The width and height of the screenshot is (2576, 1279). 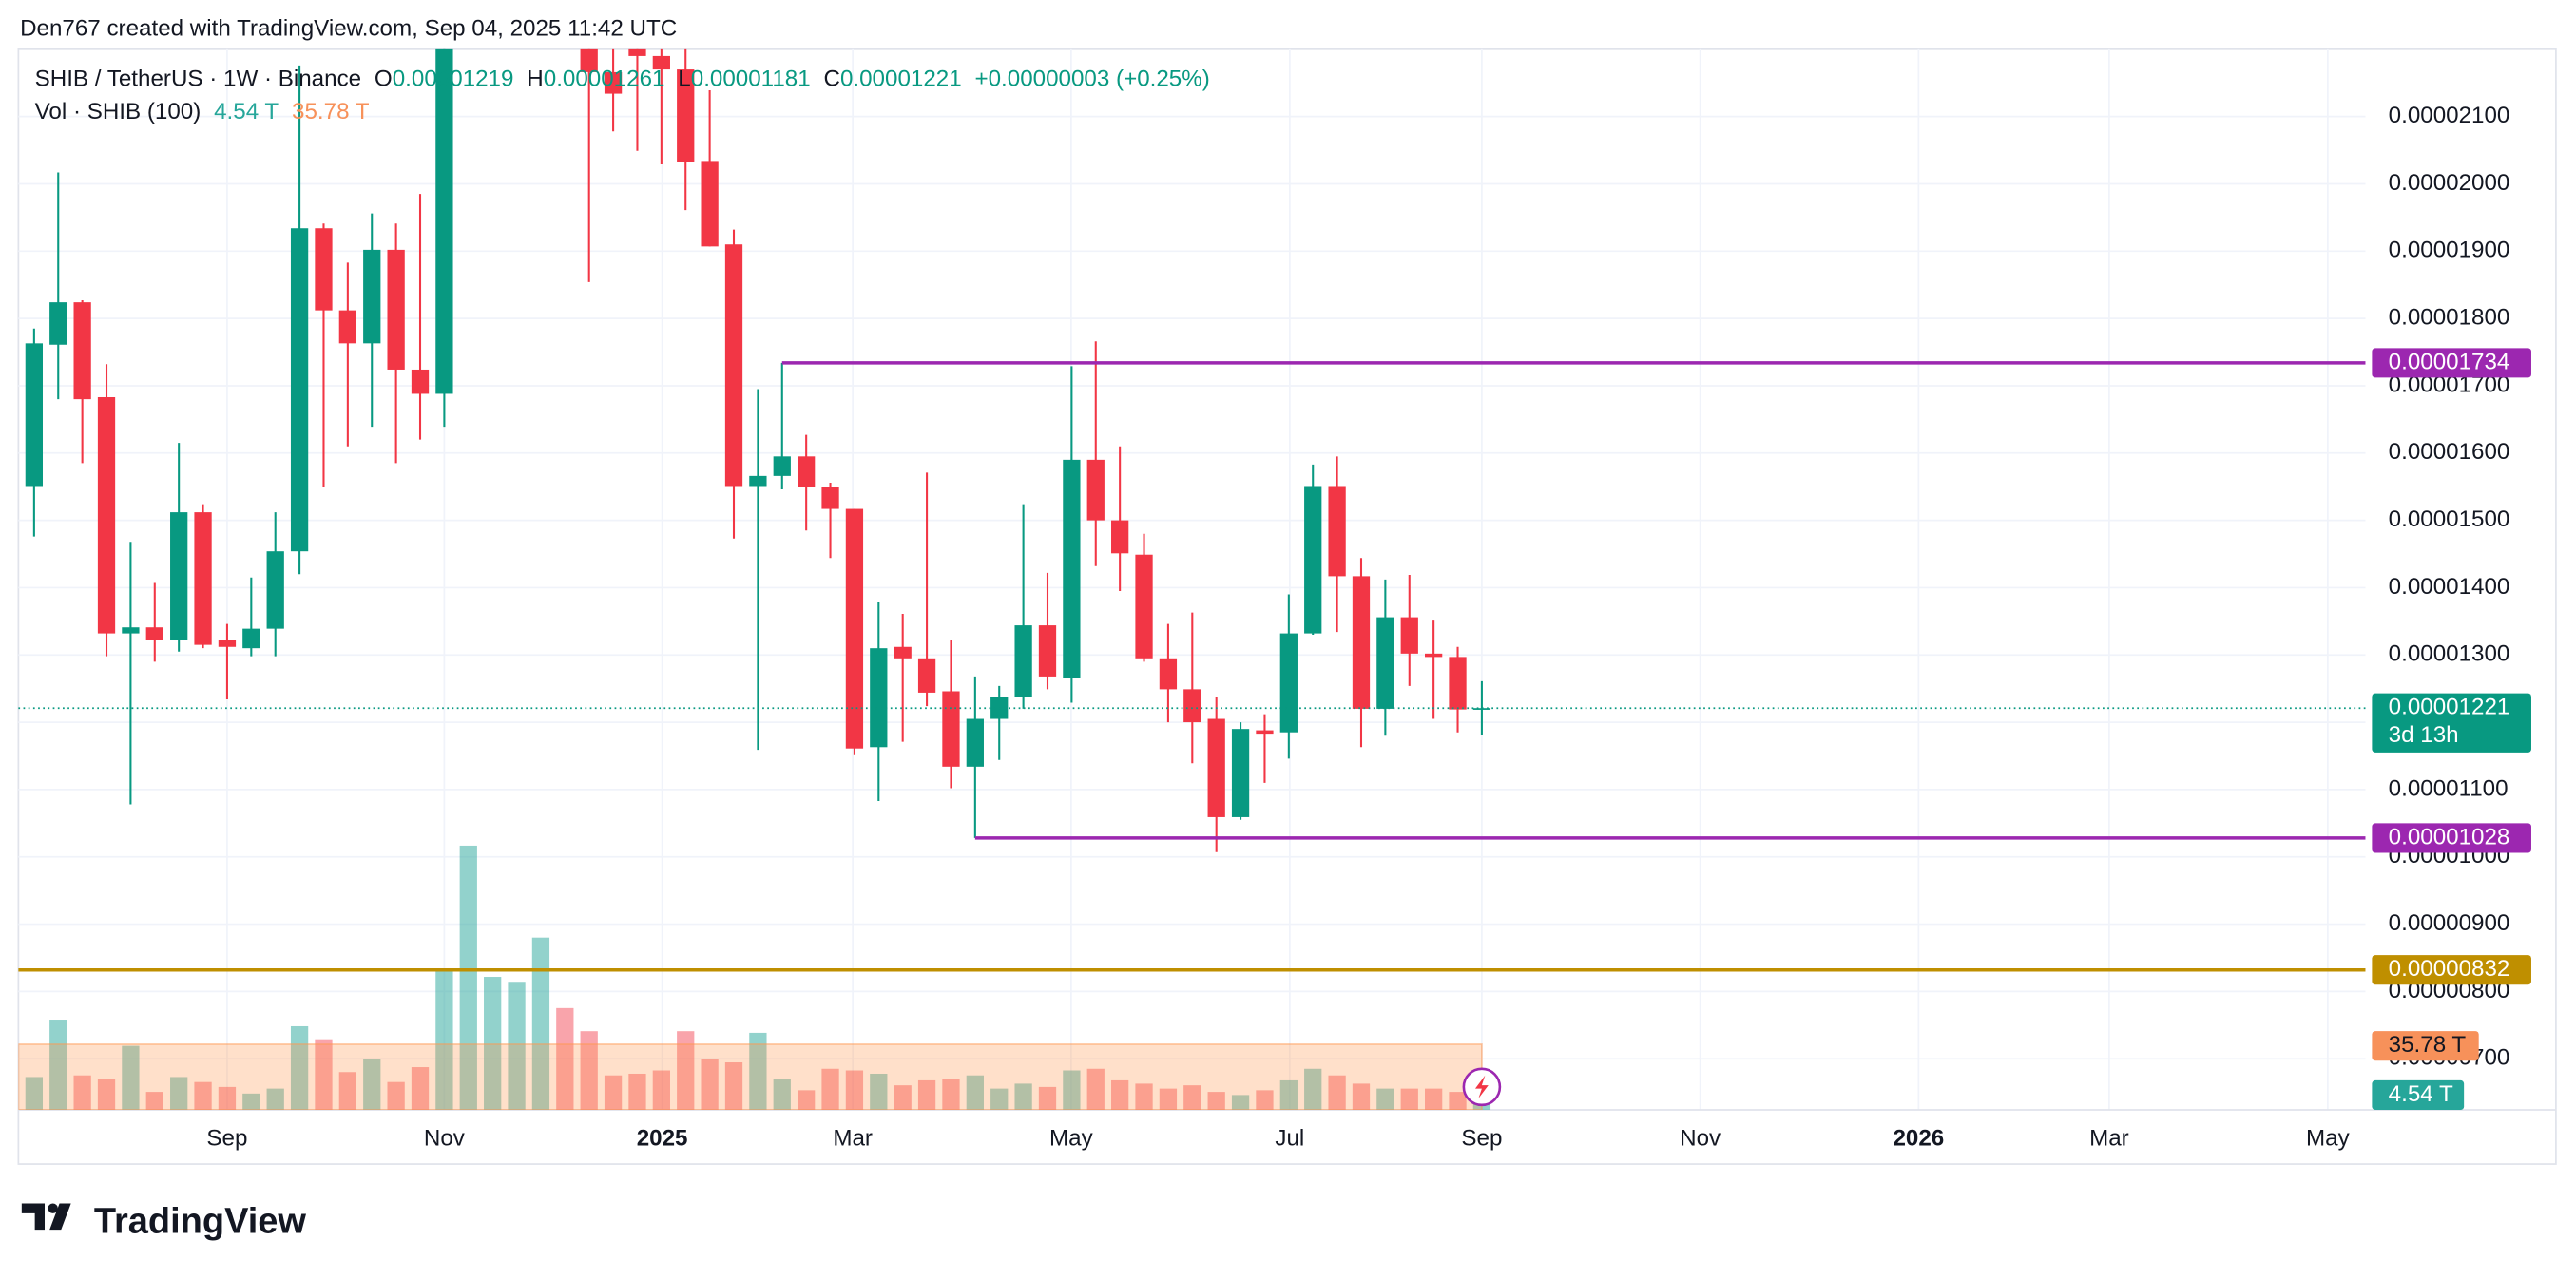 What do you see at coordinates (331, 113) in the screenshot?
I see `volume-ma: 35.78 T` at bounding box center [331, 113].